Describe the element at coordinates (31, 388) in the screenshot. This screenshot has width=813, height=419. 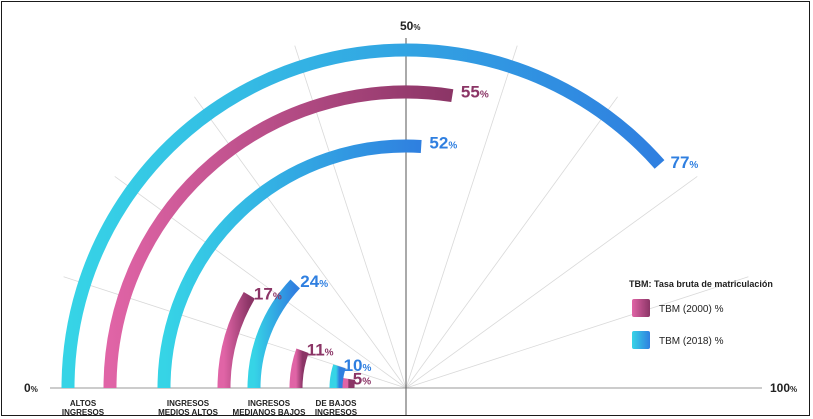
I see `scale-label-min: 0%` at that location.